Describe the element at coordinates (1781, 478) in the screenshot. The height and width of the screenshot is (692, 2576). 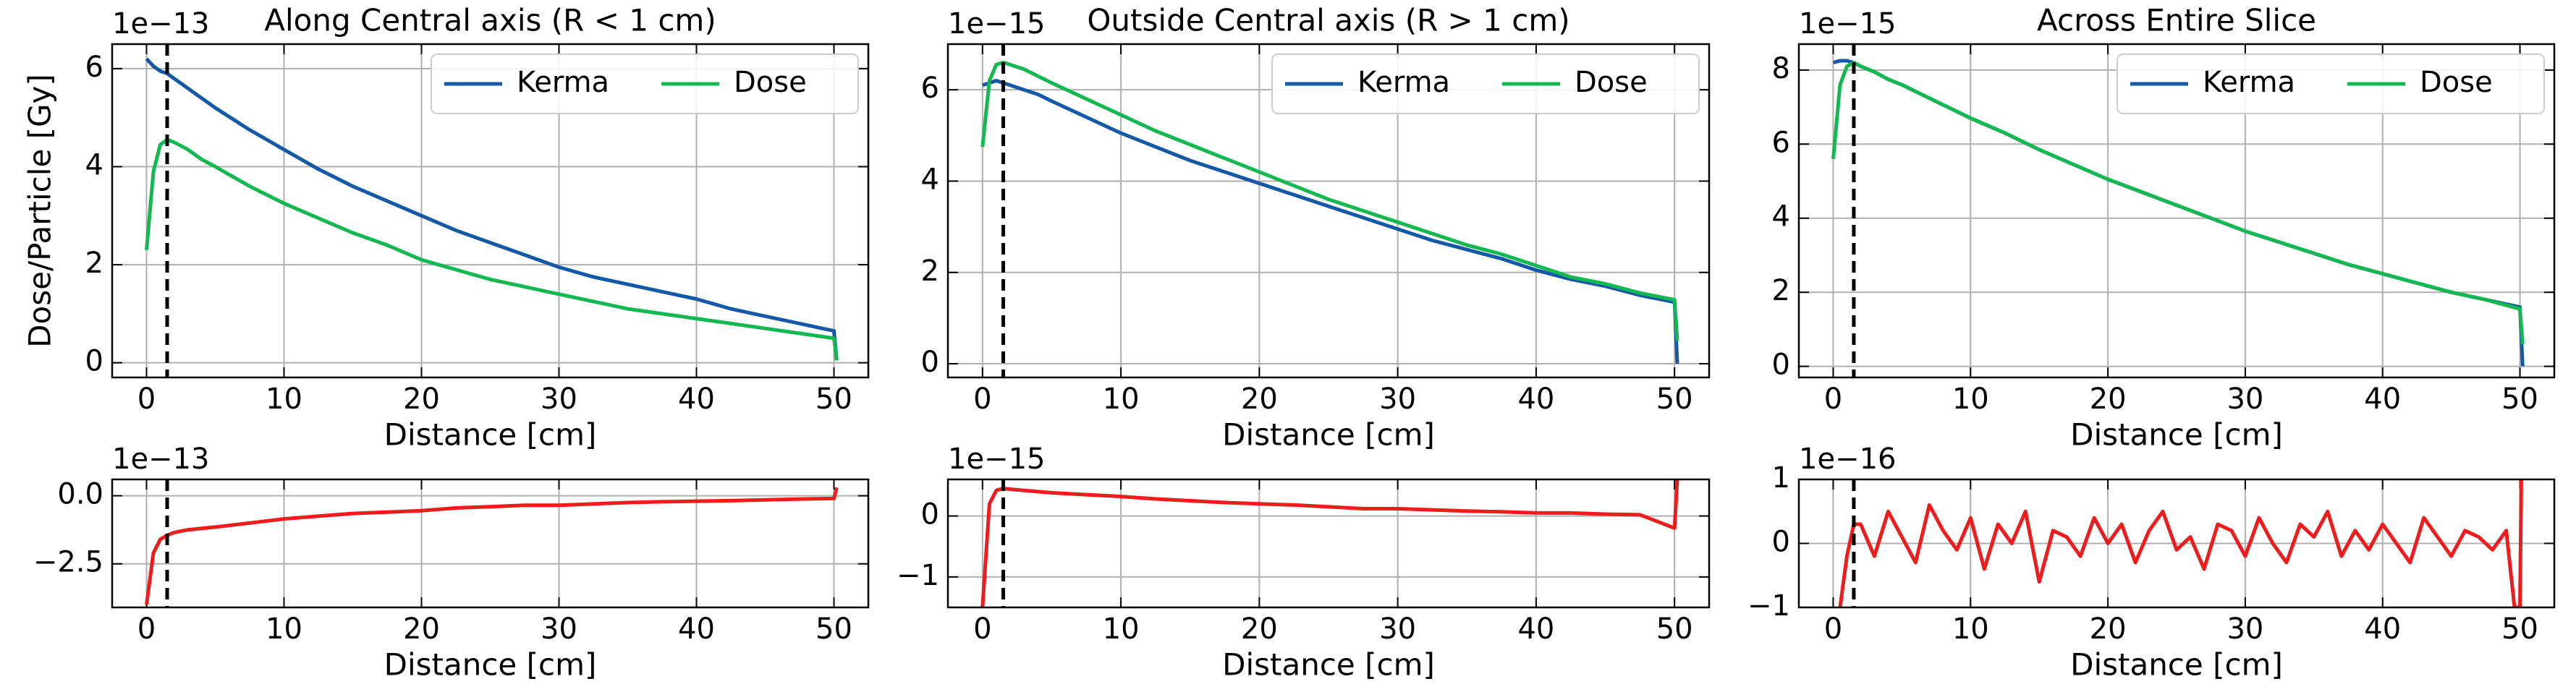
I see `y-tick-label: 1` at that location.